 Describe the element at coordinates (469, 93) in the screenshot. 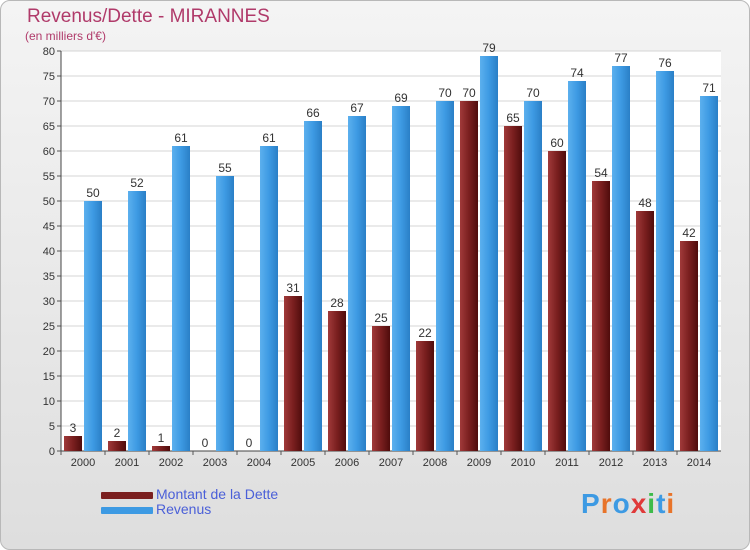

I see `data-label-dette: 70` at that location.